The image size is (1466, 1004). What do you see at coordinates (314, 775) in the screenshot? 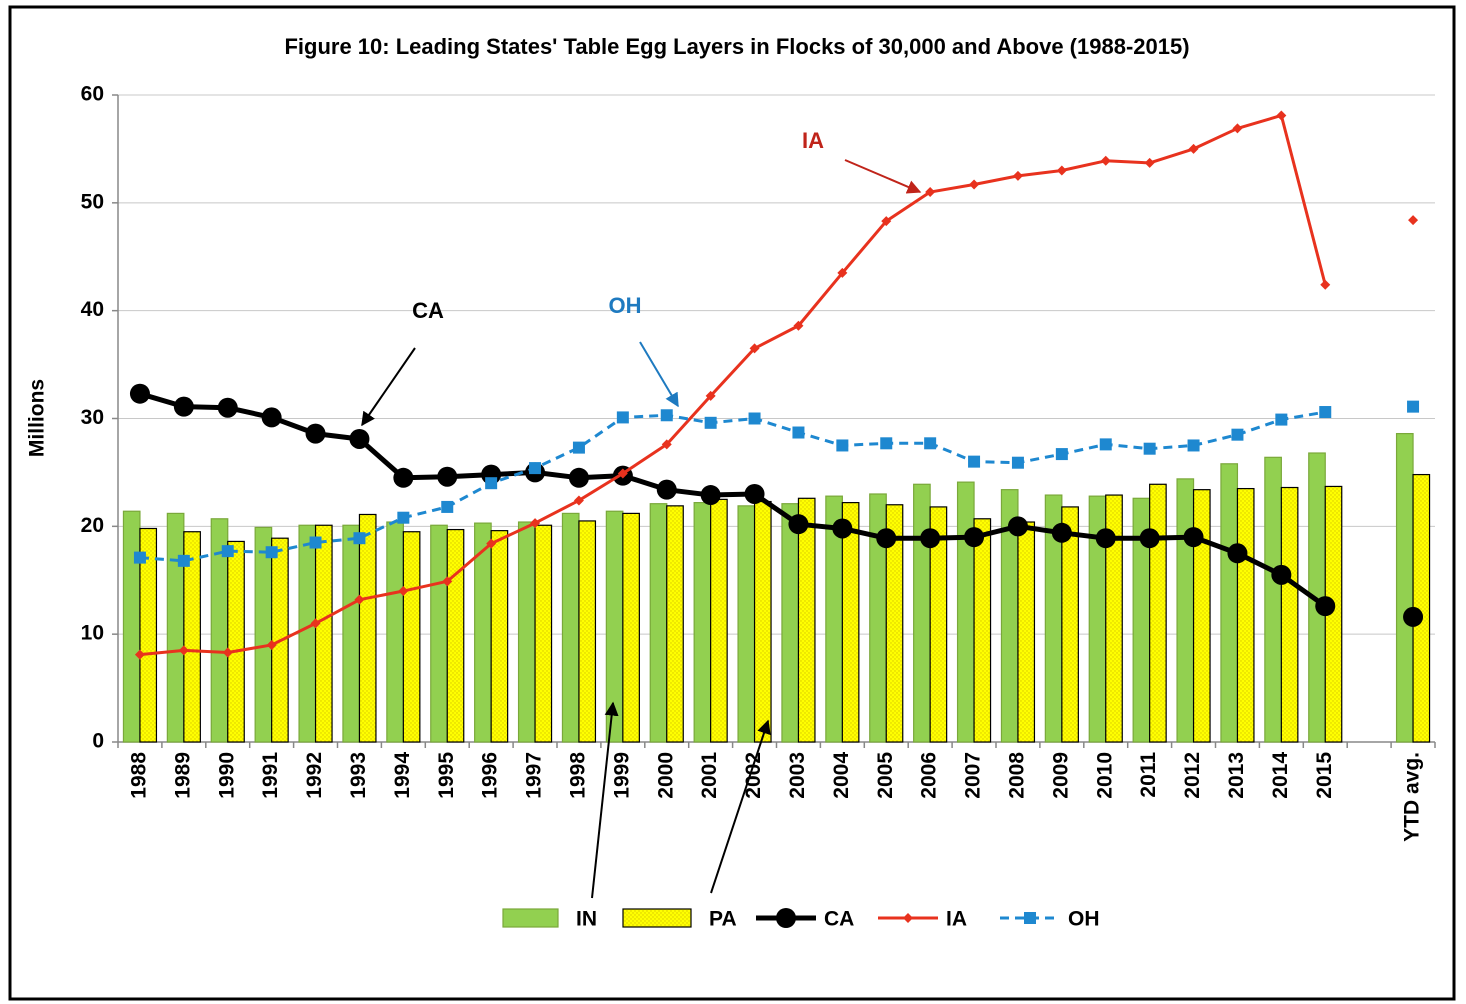
I see `x-tick-label: 1992` at bounding box center [314, 775].